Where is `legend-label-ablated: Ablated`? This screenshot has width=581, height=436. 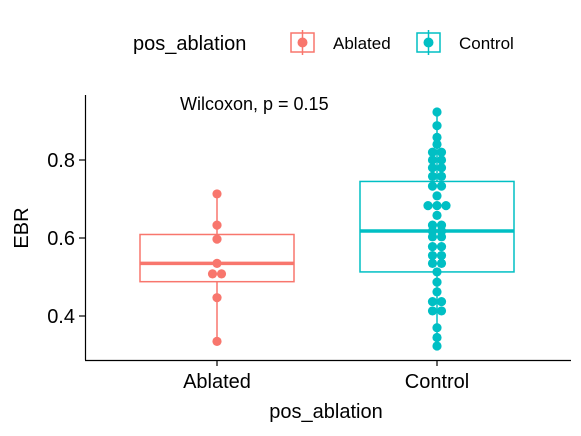
legend-label-ablated: Ablated is located at coordinates (362, 43).